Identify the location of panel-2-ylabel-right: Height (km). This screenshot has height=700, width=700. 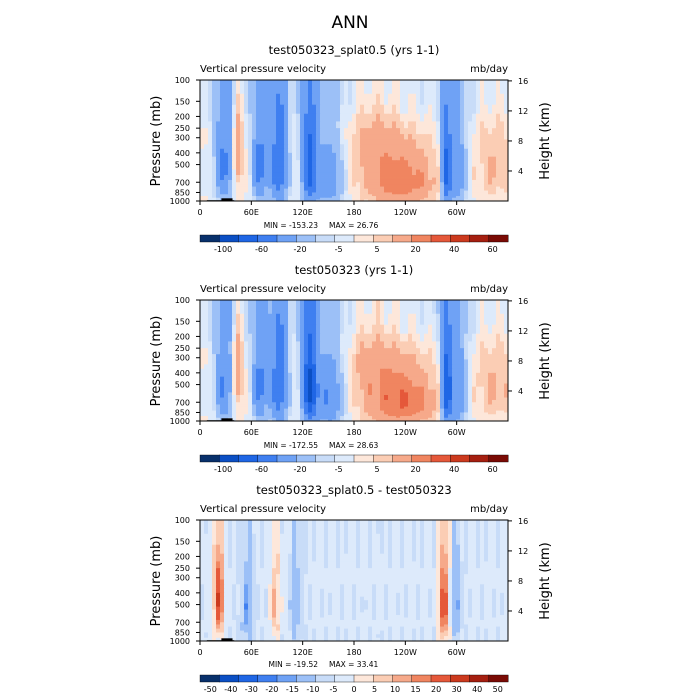
(545, 360).